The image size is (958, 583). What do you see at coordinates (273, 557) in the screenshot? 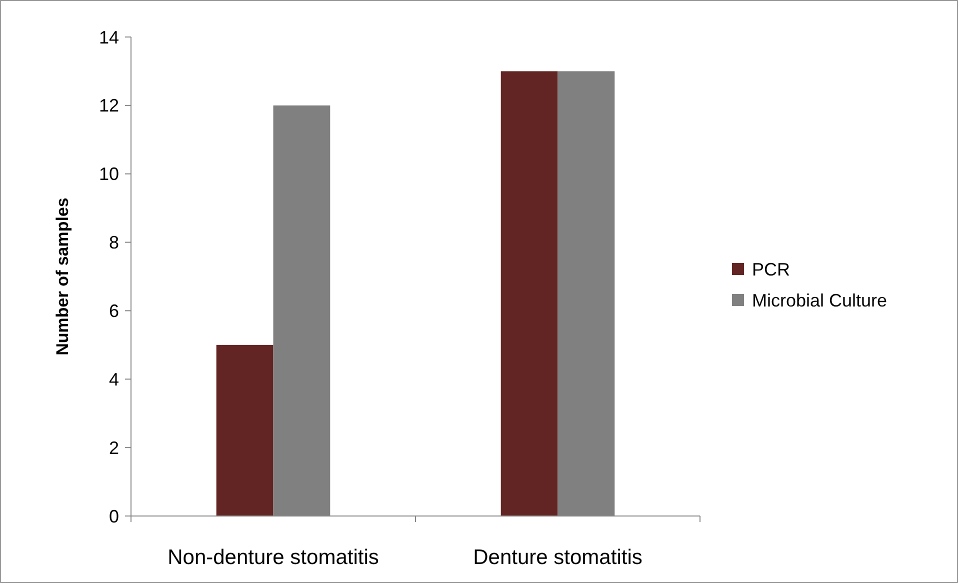
I see `x-tick-label: Non-denture stomatitis` at bounding box center [273, 557].